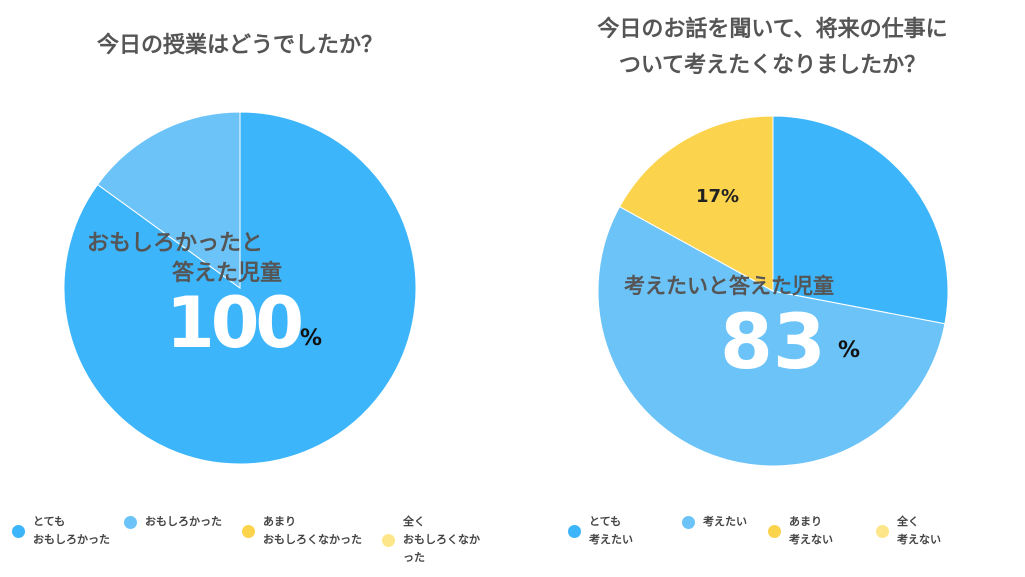  I want to click on legend-right: とても 考えたい 考えたい あまり 考えない 全く 考えない, so click(772, 530).